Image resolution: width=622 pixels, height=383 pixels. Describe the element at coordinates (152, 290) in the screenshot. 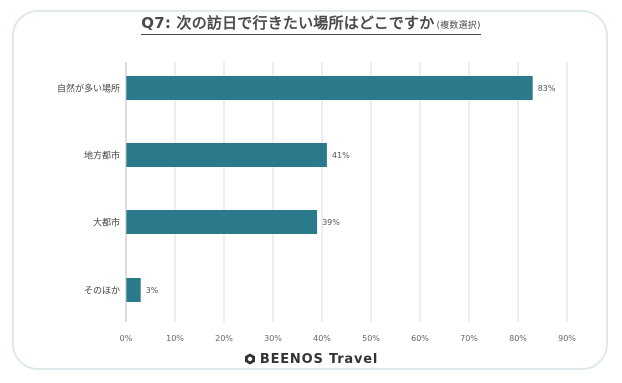

I see `value-label-3: 3%` at that location.